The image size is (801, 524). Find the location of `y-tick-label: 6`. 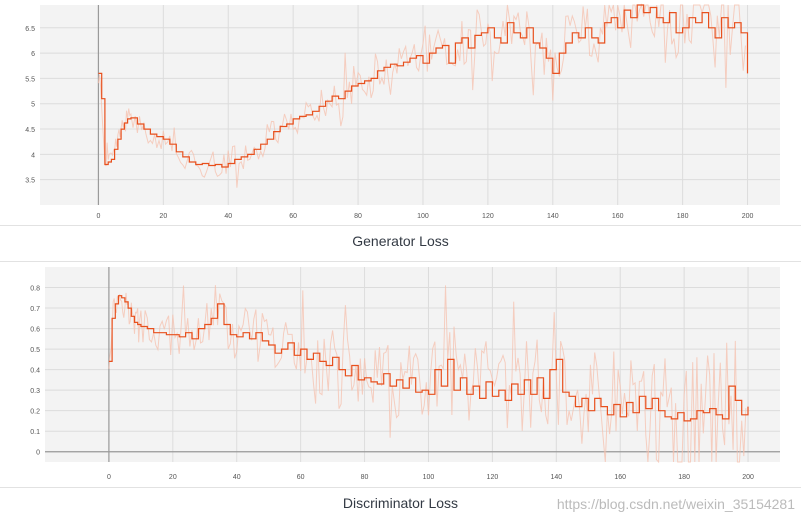

y-tick-label: 6 is located at coordinates (33, 54).